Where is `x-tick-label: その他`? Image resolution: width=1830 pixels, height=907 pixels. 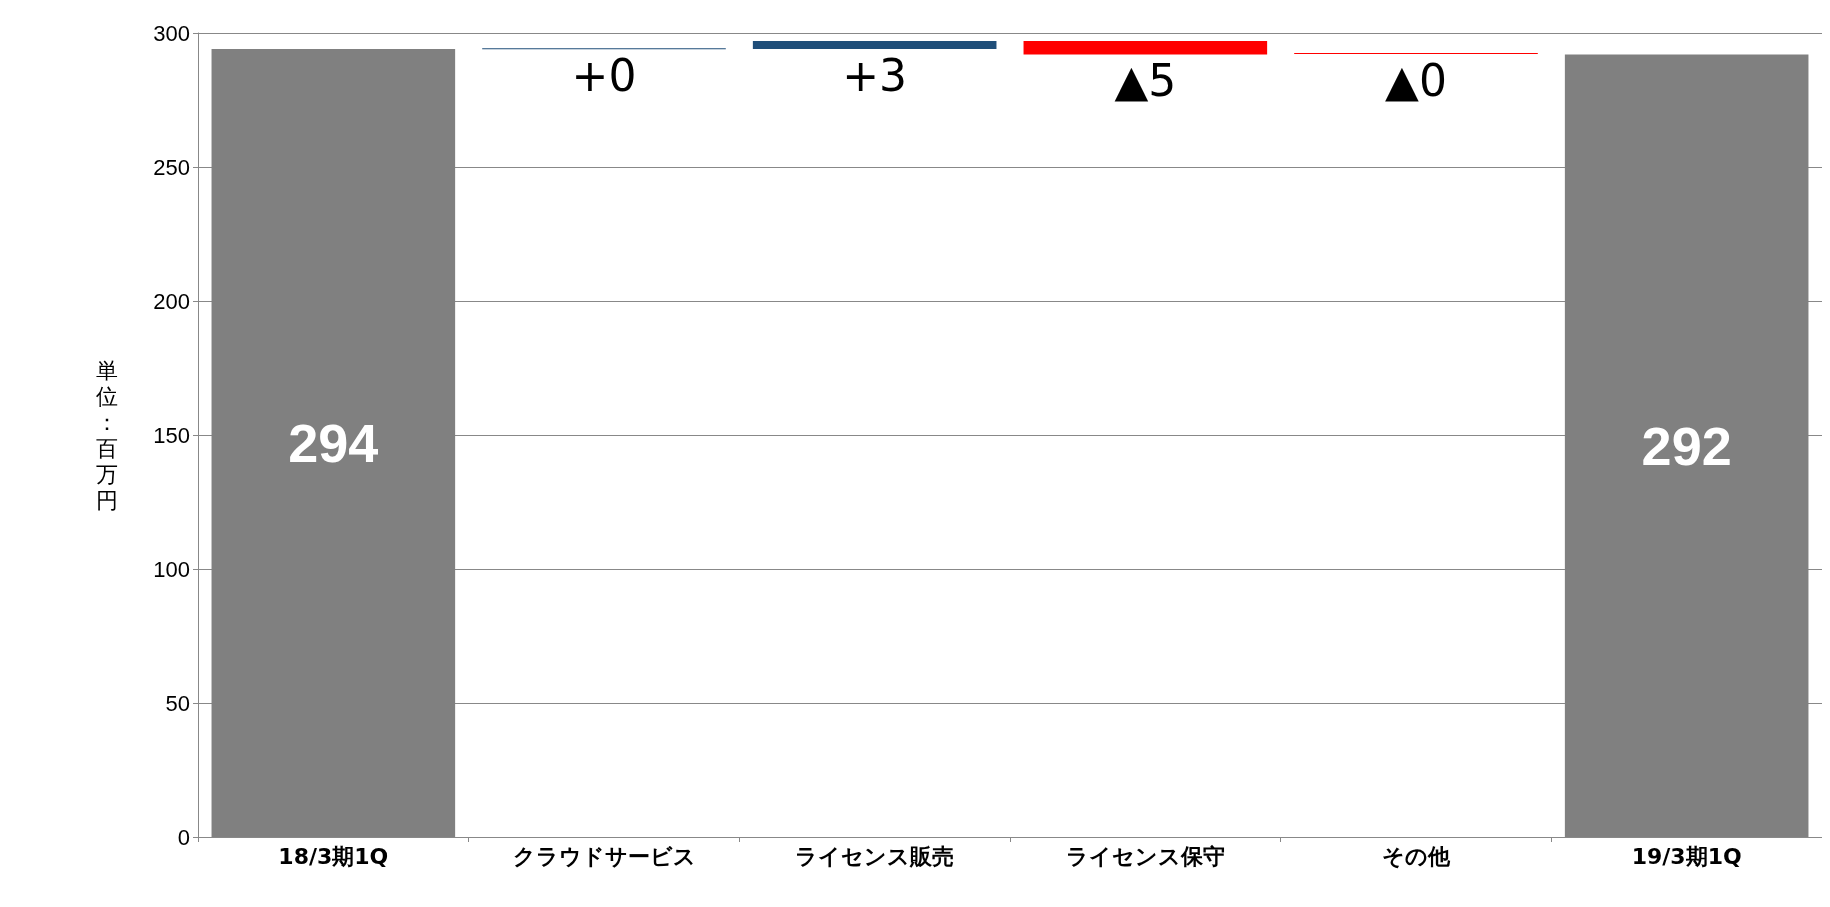
x-tick-label: その他 is located at coordinates (1416, 856).